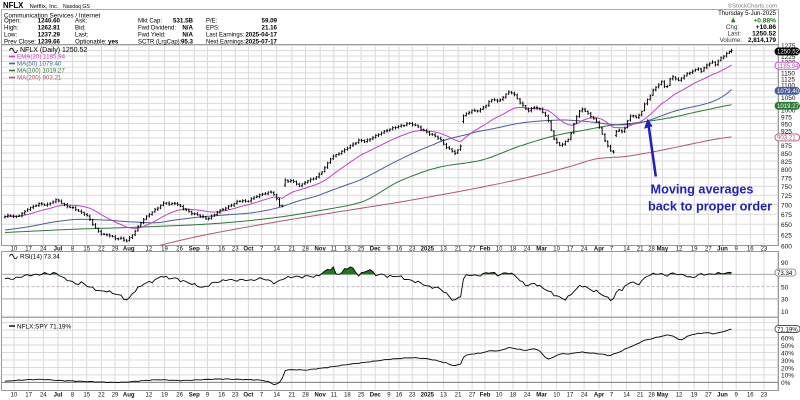  Describe the element at coordinates (39, 64) in the screenshot. I see `svg-text: MA(50) 1079.40` at that location.